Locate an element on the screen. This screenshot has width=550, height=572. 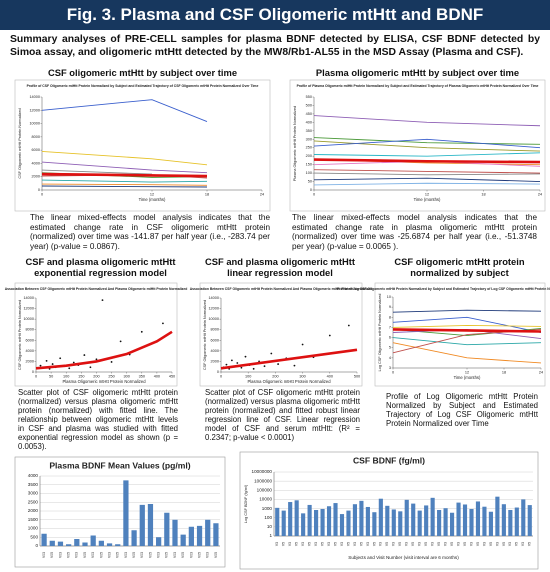
y-tick-label: 100000 is located at coordinates (265, 490).